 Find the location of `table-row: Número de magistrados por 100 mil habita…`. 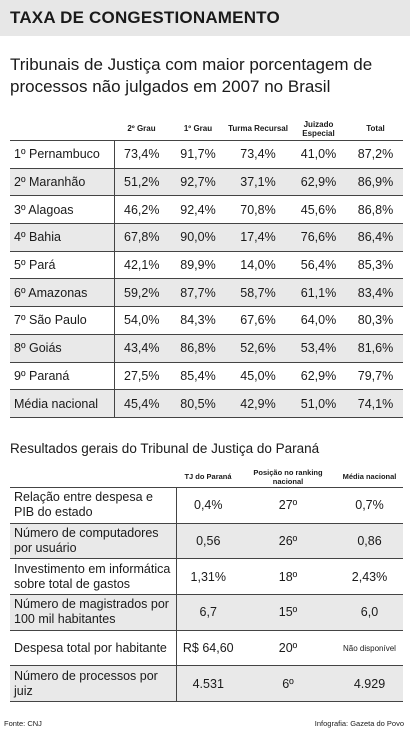

table-row: Número de magistrados por 100 mil habita… is located at coordinates (206, 612).